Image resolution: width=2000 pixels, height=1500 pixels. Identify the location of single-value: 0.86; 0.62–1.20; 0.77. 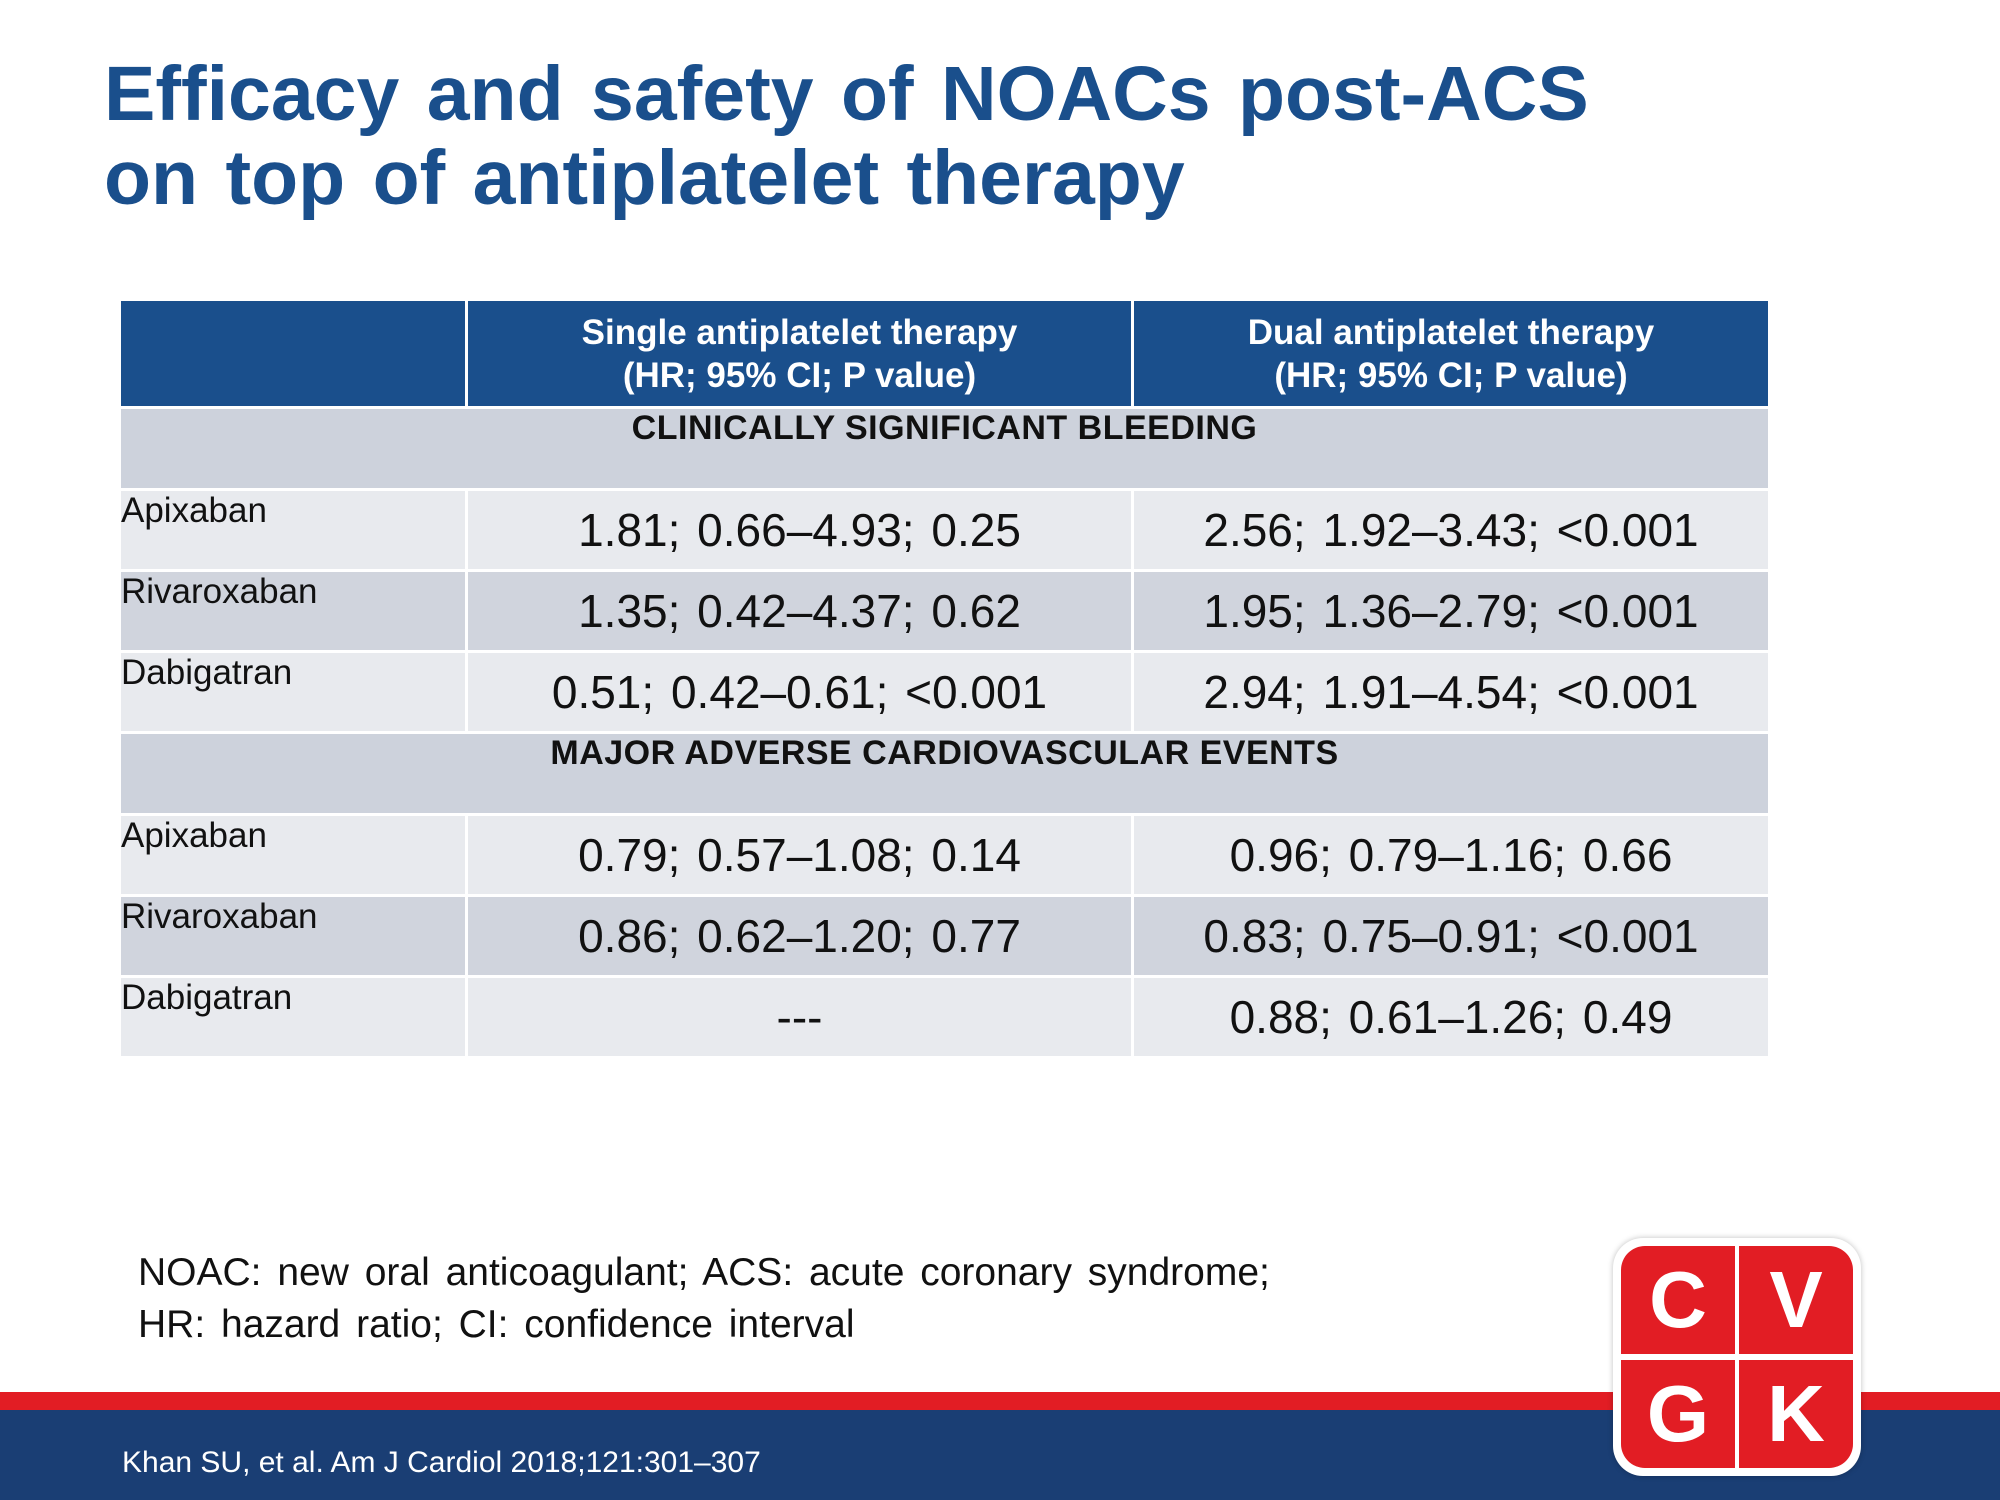
(799, 936).